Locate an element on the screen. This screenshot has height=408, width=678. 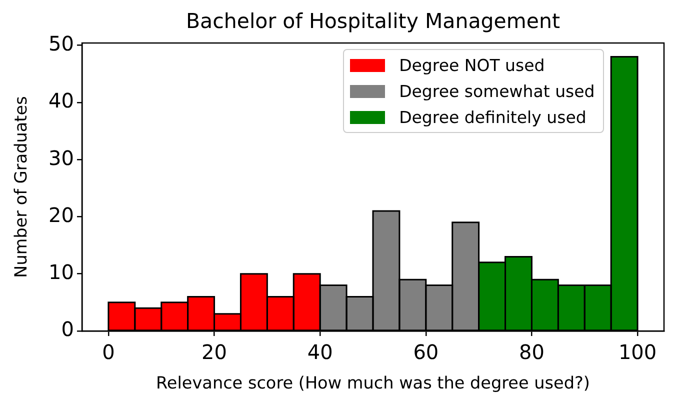
legend-label: Degree NOT used is located at coordinates (472, 65).